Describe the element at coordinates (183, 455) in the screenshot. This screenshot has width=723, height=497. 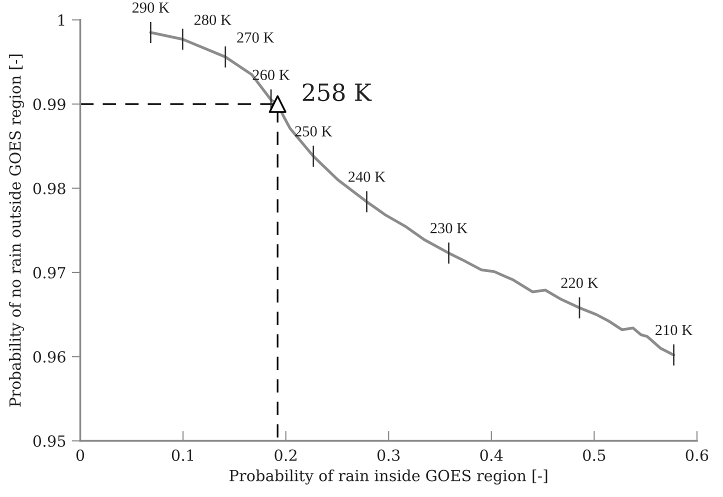
I see `x-tick-label: 0.1` at that location.